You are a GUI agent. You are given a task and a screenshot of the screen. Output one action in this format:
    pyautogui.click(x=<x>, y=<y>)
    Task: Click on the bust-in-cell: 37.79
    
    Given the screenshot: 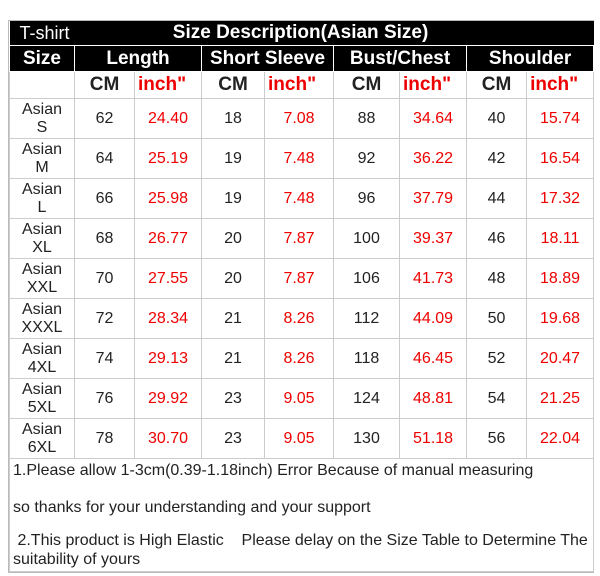 What is the action you would take?
    pyautogui.click(x=433, y=198)
    